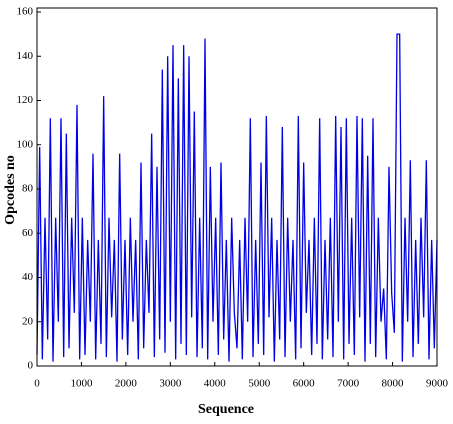 The height and width of the screenshot is (424, 453). What do you see at coordinates (25, 100) in the screenshot?
I see `y-tick-label: 120` at bounding box center [25, 100].